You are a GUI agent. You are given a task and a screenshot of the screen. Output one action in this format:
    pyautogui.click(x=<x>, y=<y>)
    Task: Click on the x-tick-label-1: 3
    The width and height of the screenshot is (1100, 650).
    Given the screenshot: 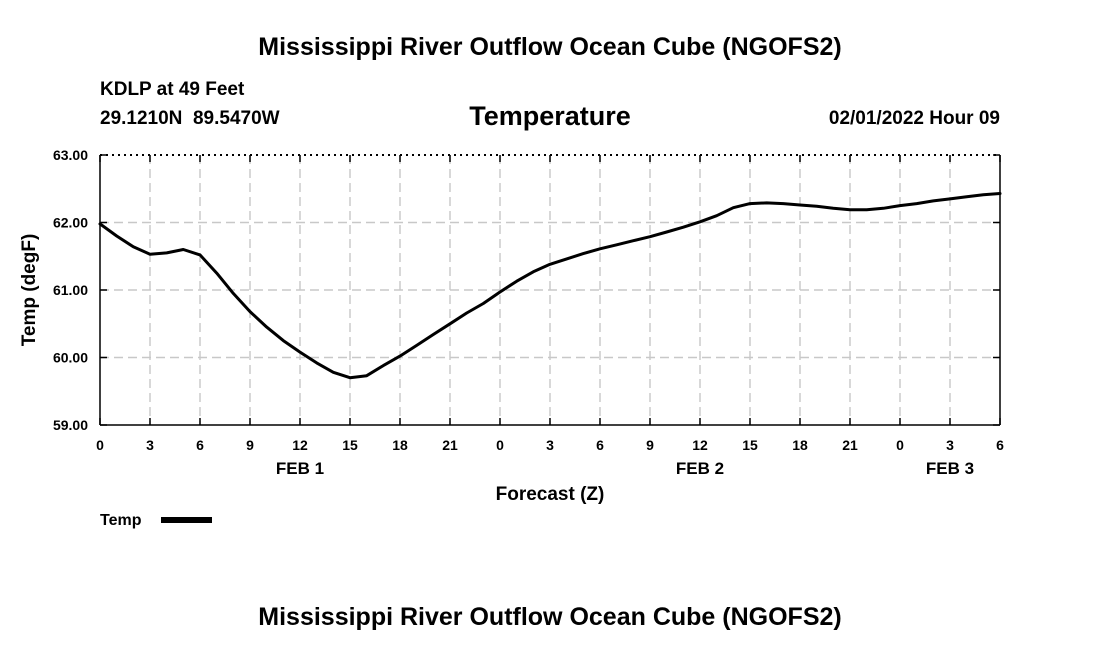 What is the action you would take?
    pyautogui.click(x=150, y=445)
    